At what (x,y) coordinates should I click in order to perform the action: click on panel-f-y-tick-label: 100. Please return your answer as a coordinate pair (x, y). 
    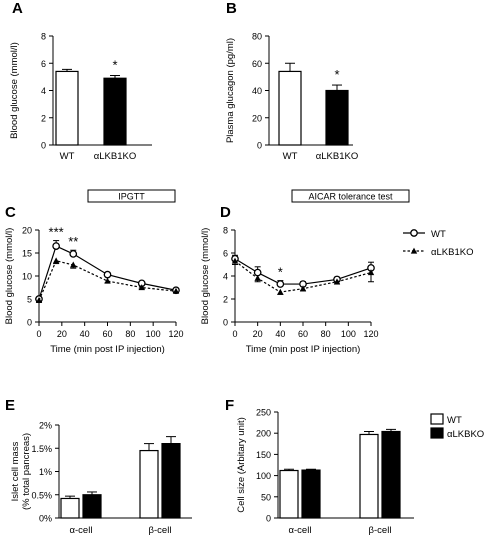
    Looking at the image, I should click on (263, 476).